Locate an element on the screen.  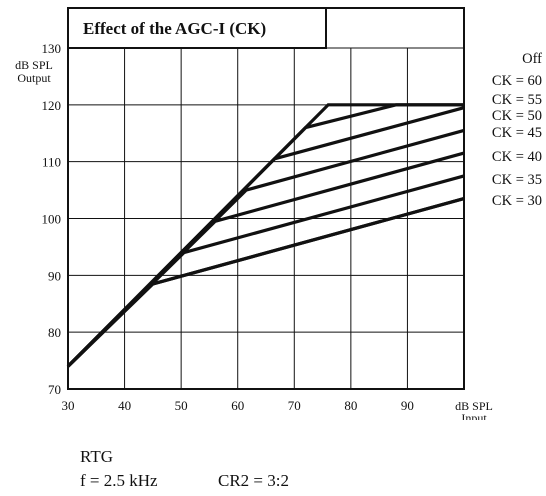
series-label: CK = 50 is located at coordinates (517, 116).